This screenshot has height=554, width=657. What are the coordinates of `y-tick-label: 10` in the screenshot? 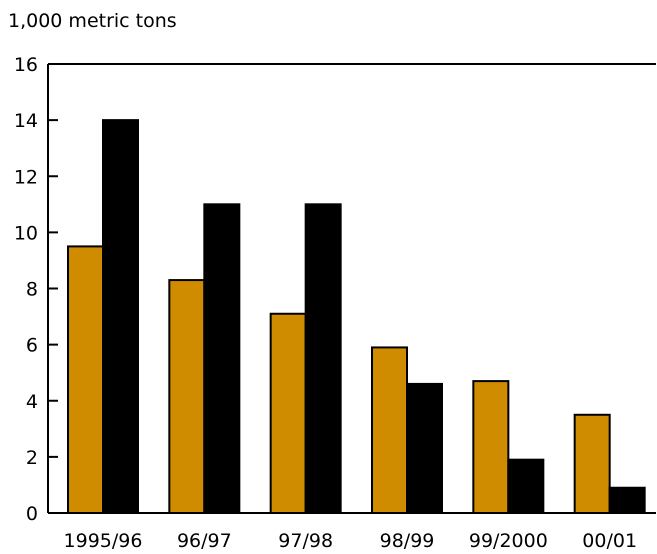 It's located at (26, 233).